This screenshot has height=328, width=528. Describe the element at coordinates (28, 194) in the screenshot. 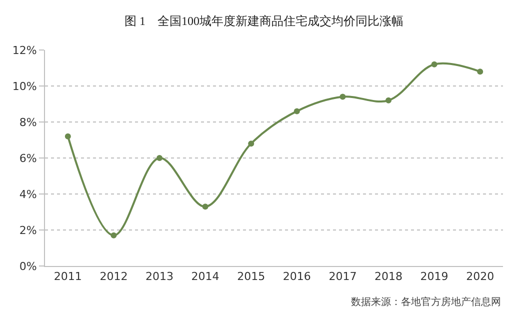

I see `y-tick-label: 4%` at that location.